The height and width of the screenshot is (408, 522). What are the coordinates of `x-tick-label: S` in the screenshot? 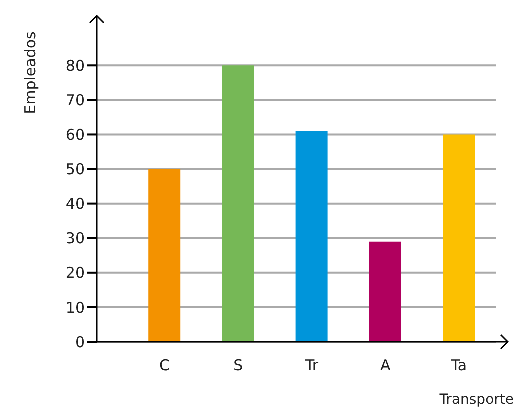 It's located at (239, 365).